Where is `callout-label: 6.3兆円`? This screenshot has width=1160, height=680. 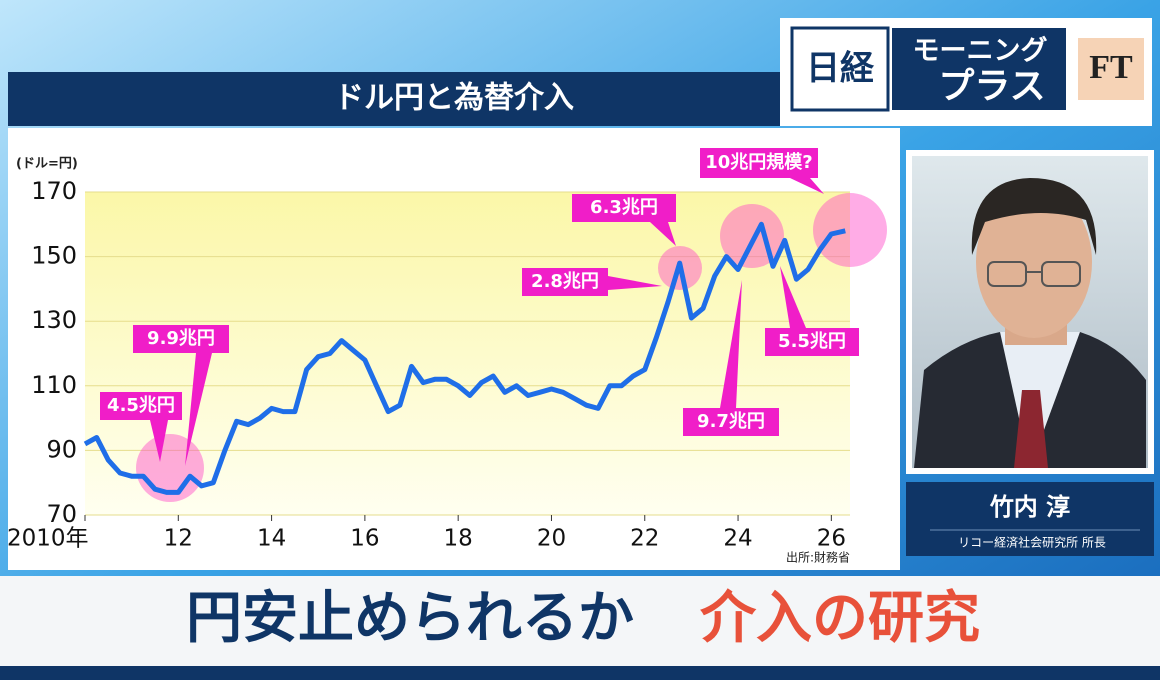 callout-label: 6.3兆円 is located at coordinates (624, 207).